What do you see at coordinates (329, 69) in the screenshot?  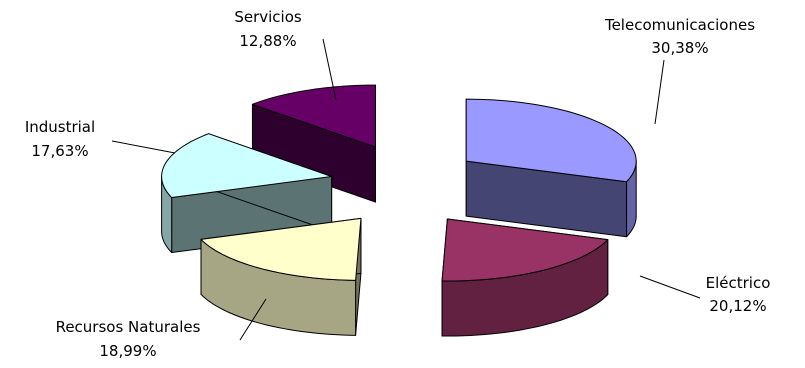 I see `leader-line-servicios` at bounding box center [329, 69].